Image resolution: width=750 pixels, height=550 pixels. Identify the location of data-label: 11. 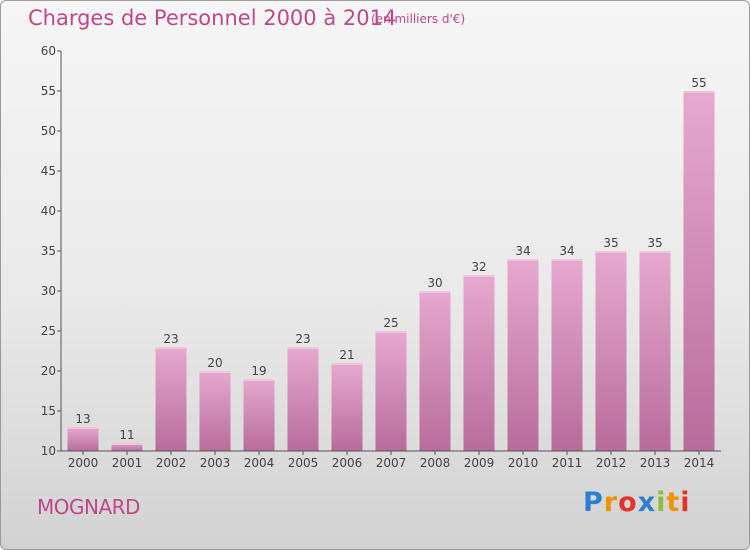
(126, 435).